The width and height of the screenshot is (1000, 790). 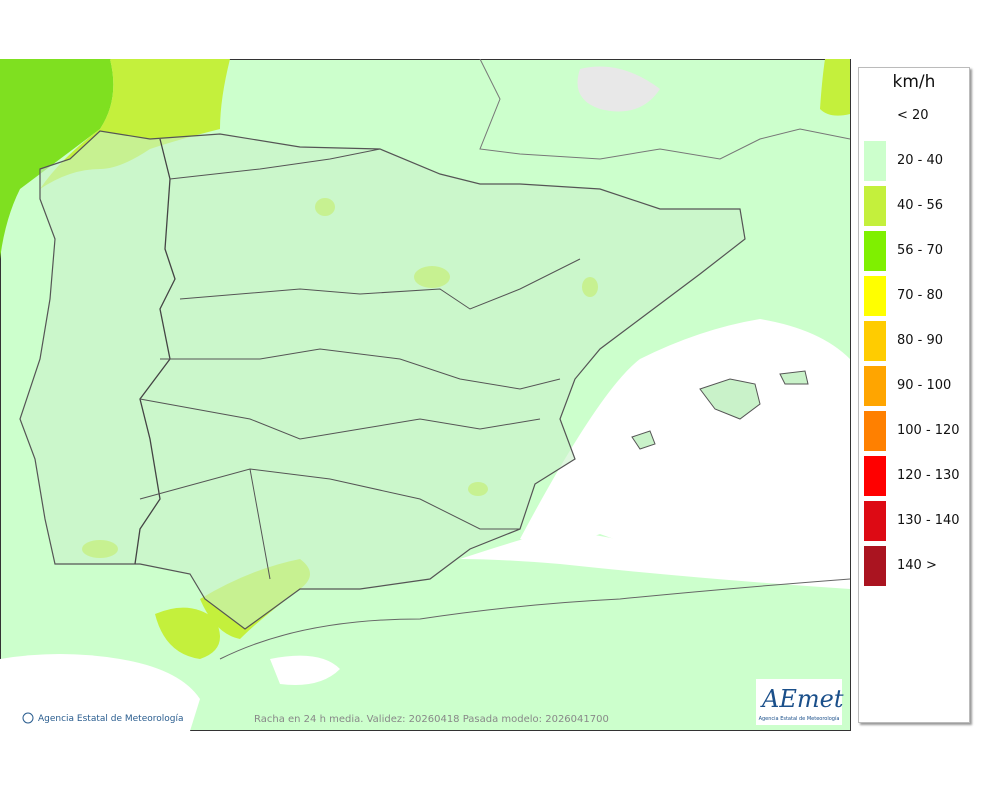 I want to click on legend-label: 56 - 70, so click(x=920, y=250).